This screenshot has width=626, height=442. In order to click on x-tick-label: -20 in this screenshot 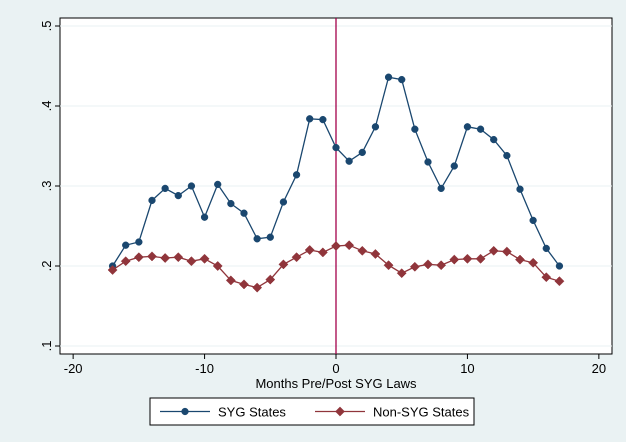, I will do `click(73, 368)`.